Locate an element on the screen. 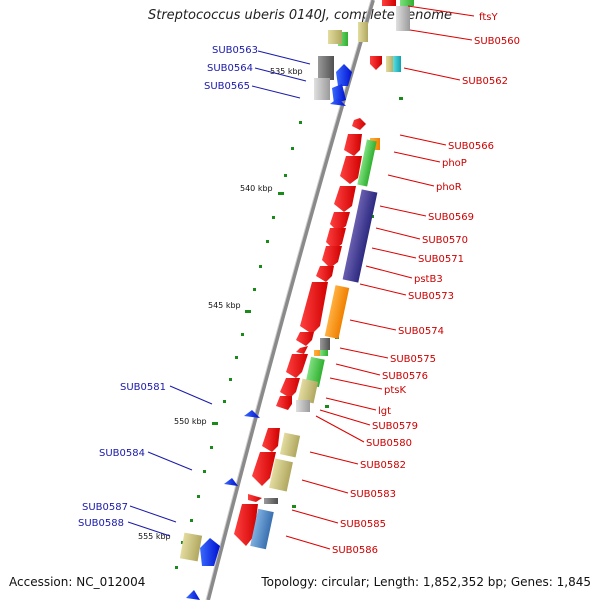 The height and width of the screenshot is (600, 600). gene-label-SUB0582: SUB0582 is located at coordinates (383, 465).